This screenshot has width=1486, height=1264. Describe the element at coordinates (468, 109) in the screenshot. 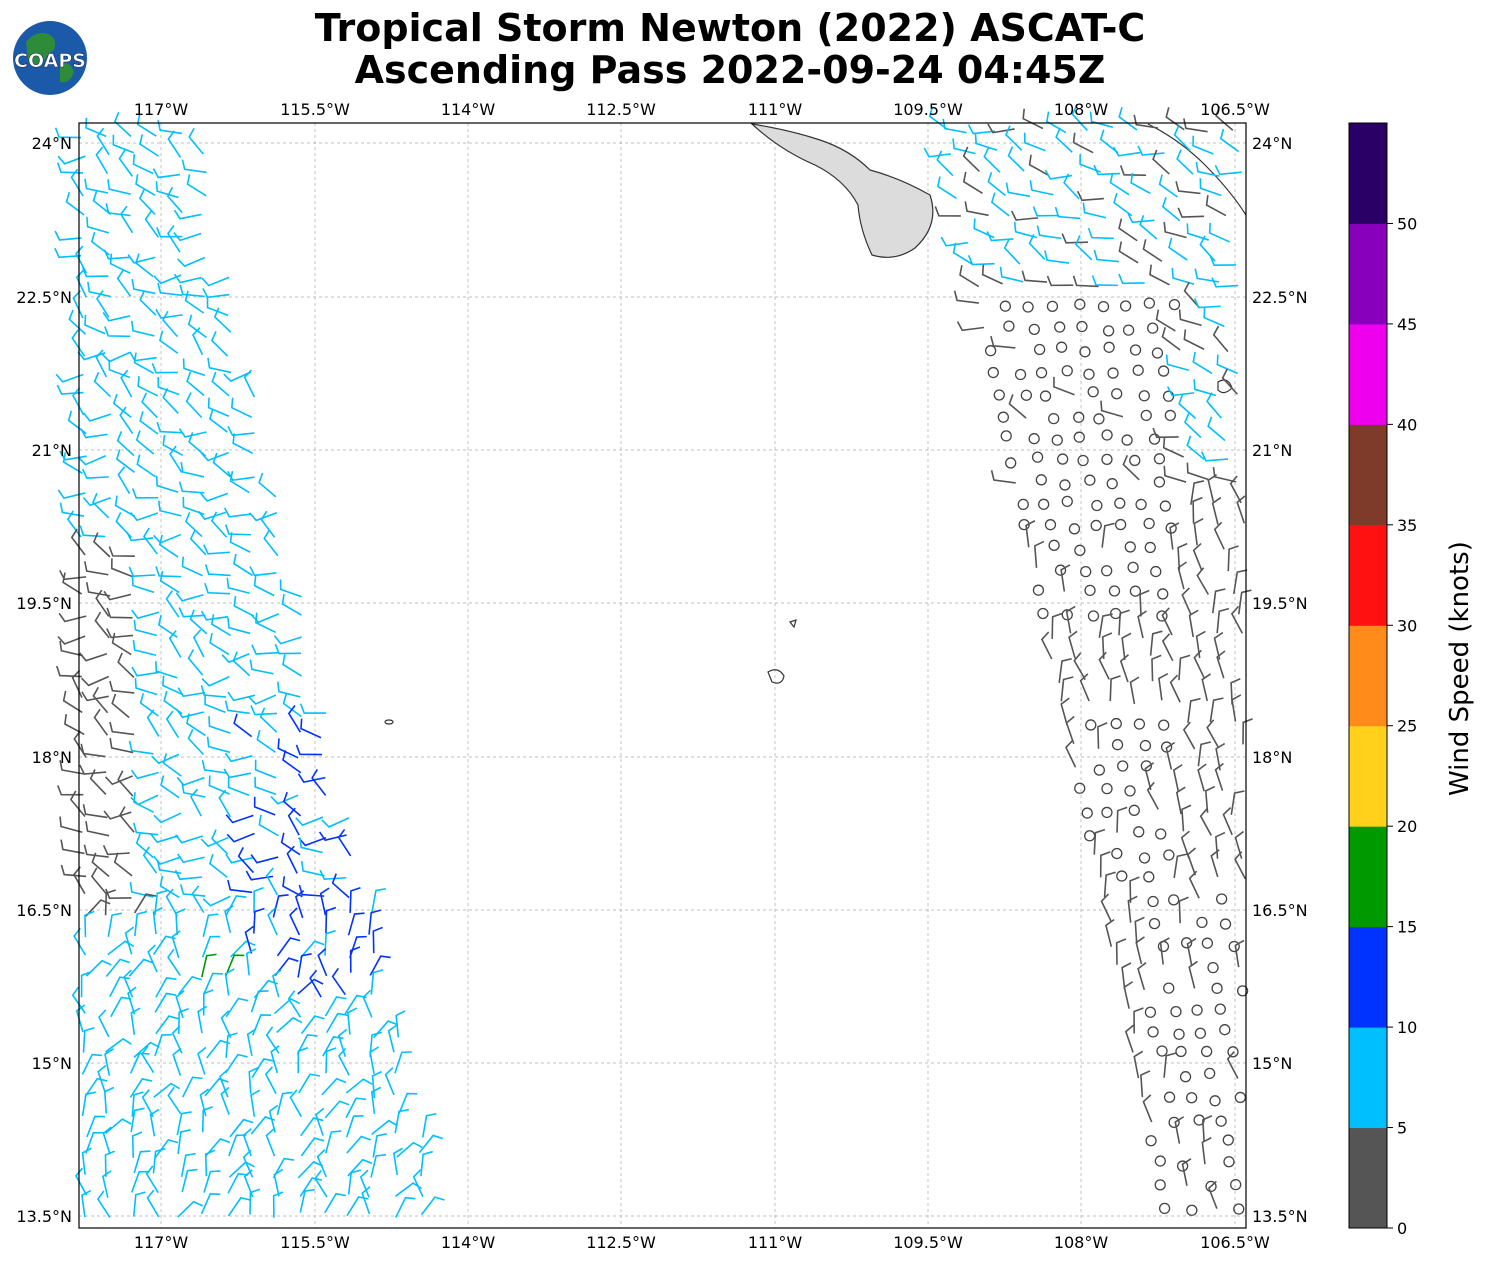

I see `lon-label-top: 114°W` at that location.